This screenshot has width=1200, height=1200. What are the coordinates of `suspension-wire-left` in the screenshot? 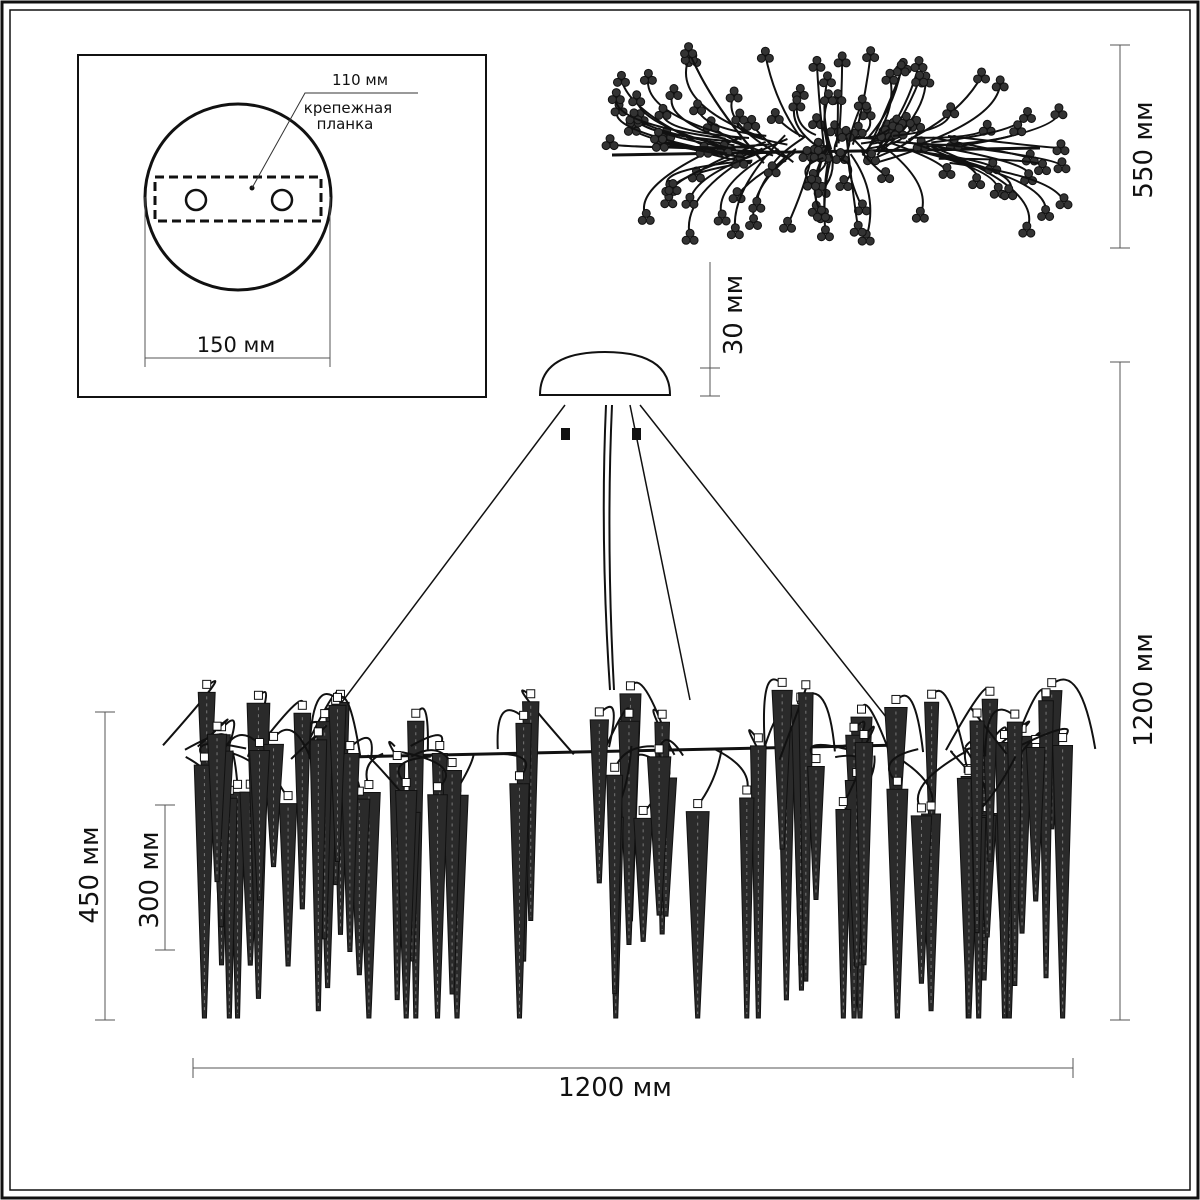 It's located at (432, 581).